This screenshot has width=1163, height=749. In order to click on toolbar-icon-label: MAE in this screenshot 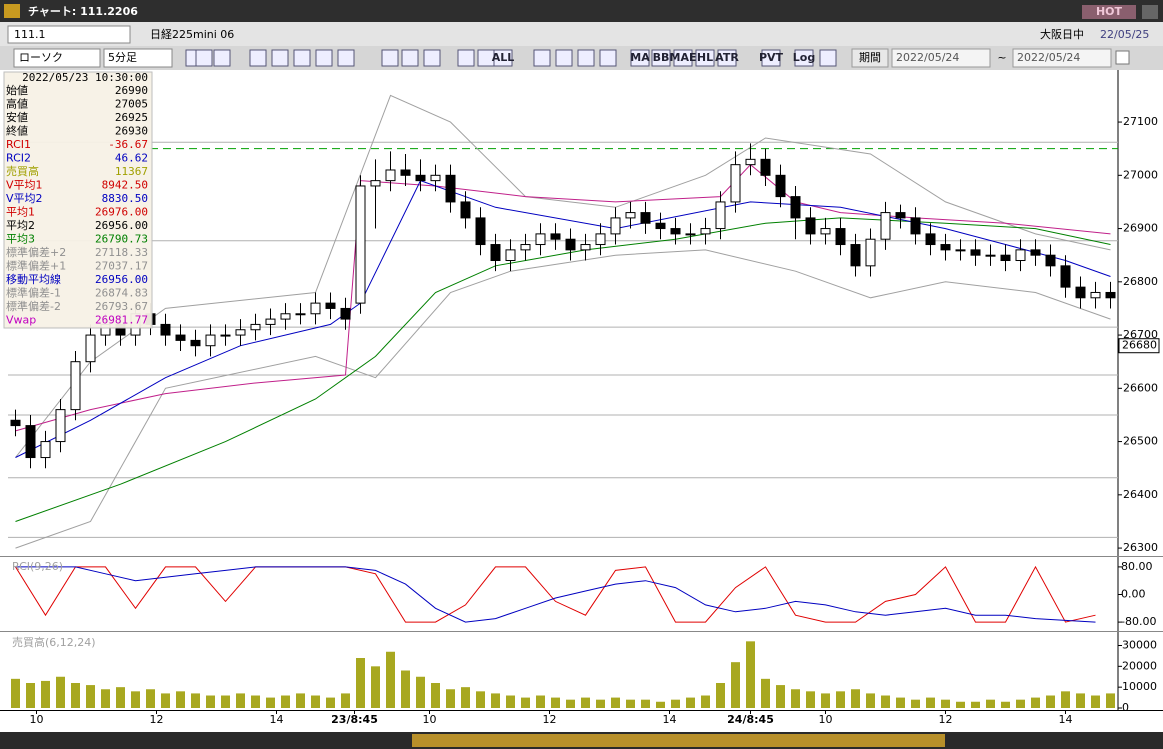, I will do `click(683, 57)`.